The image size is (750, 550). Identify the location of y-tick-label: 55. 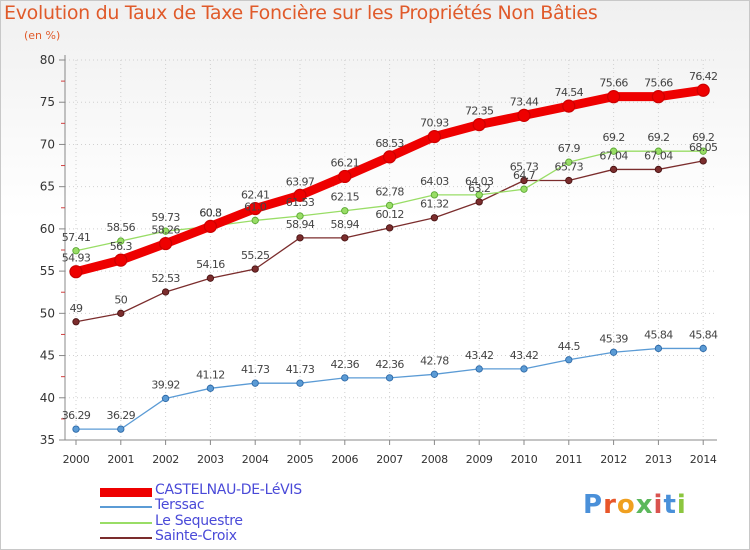
(47, 271).